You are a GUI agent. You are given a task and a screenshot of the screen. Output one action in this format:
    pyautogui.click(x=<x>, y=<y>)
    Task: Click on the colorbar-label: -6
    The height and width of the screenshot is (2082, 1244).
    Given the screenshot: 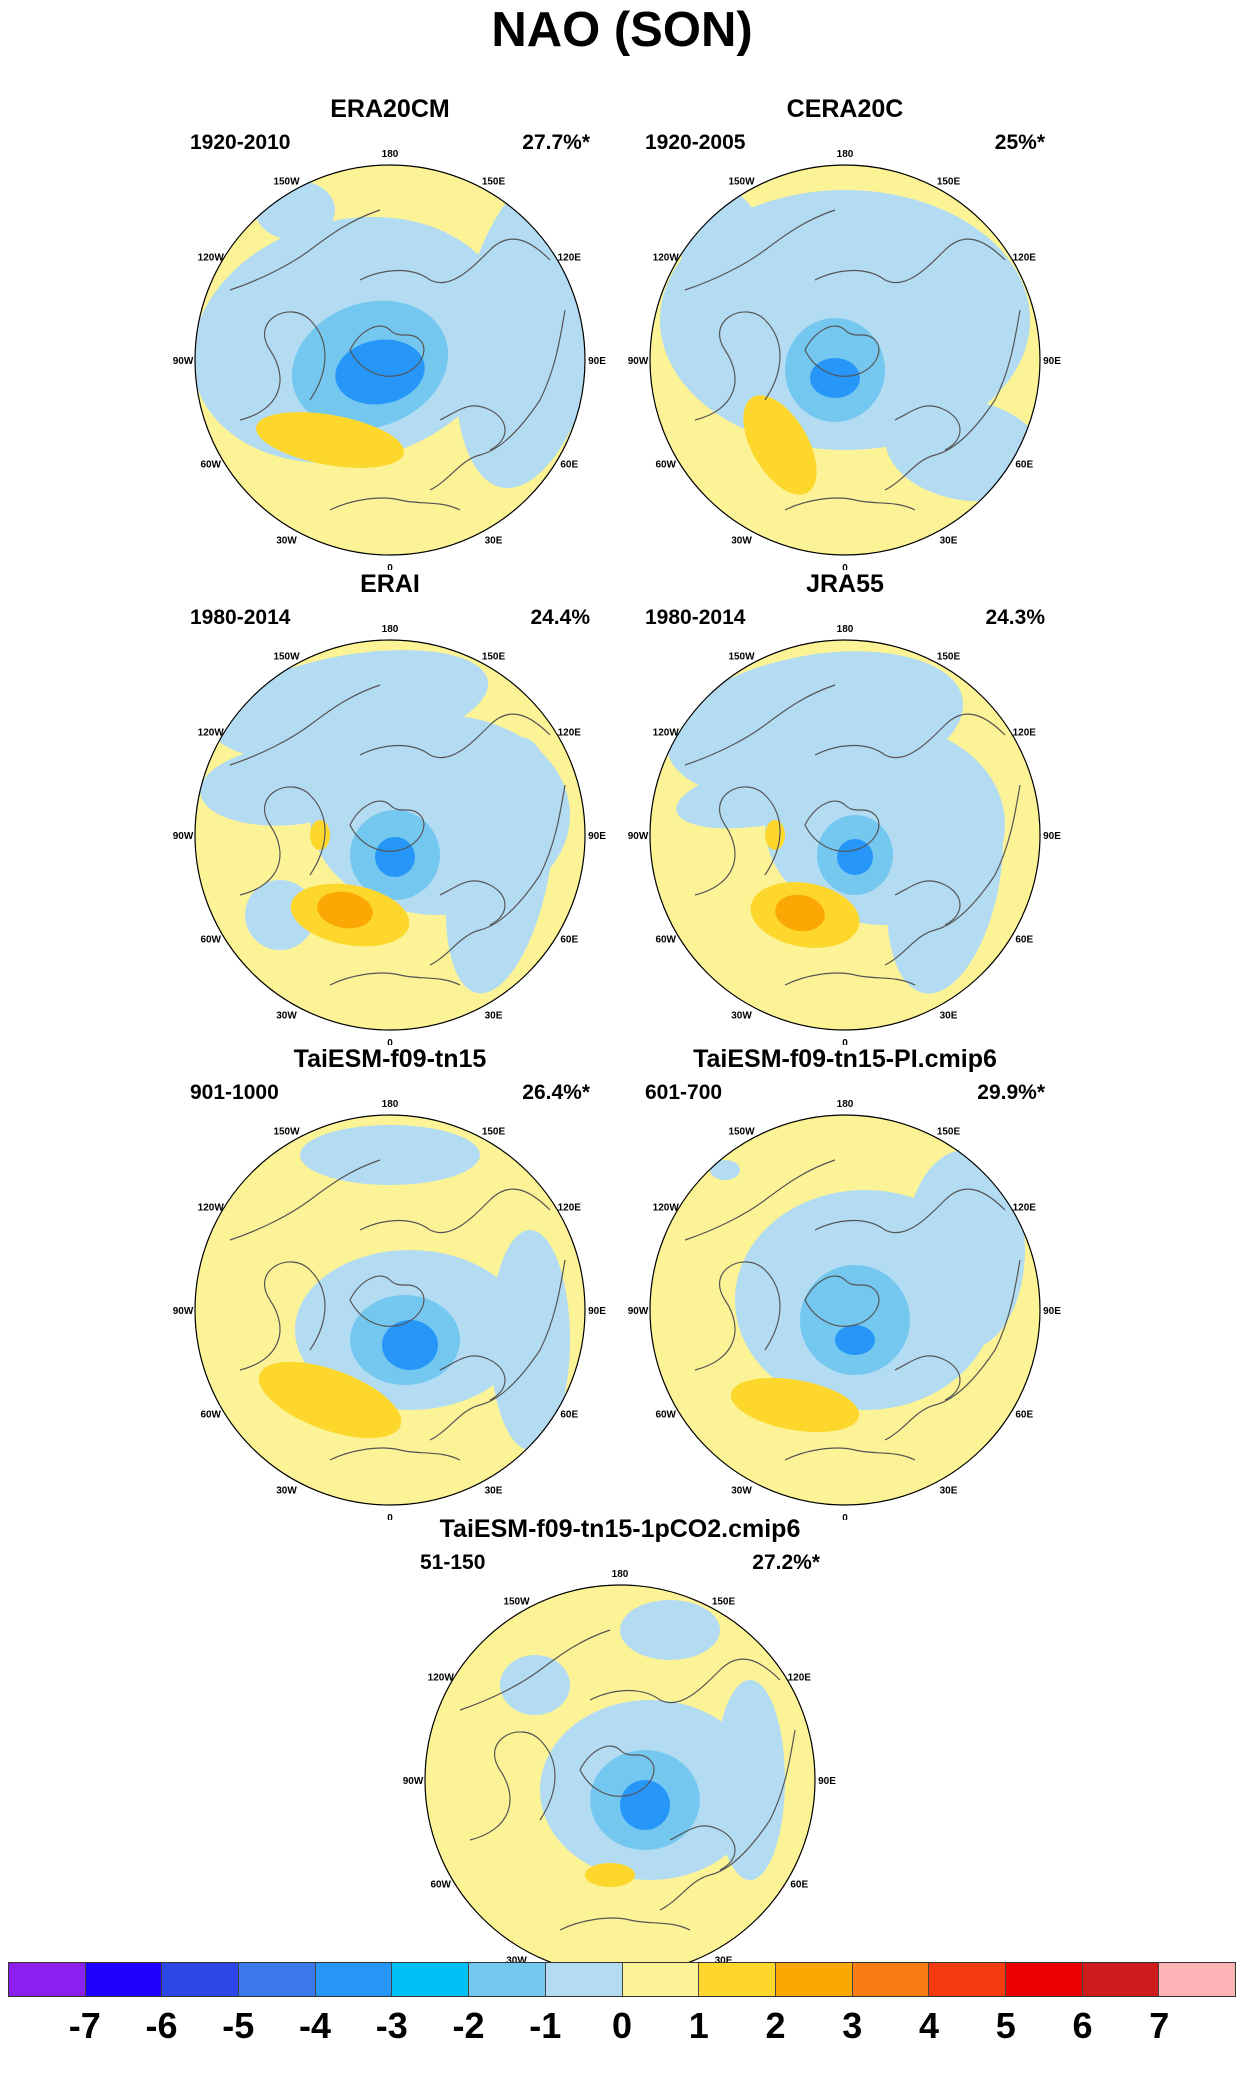 What is the action you would take?
    pyautogui.click(x=161, y=2025)
    